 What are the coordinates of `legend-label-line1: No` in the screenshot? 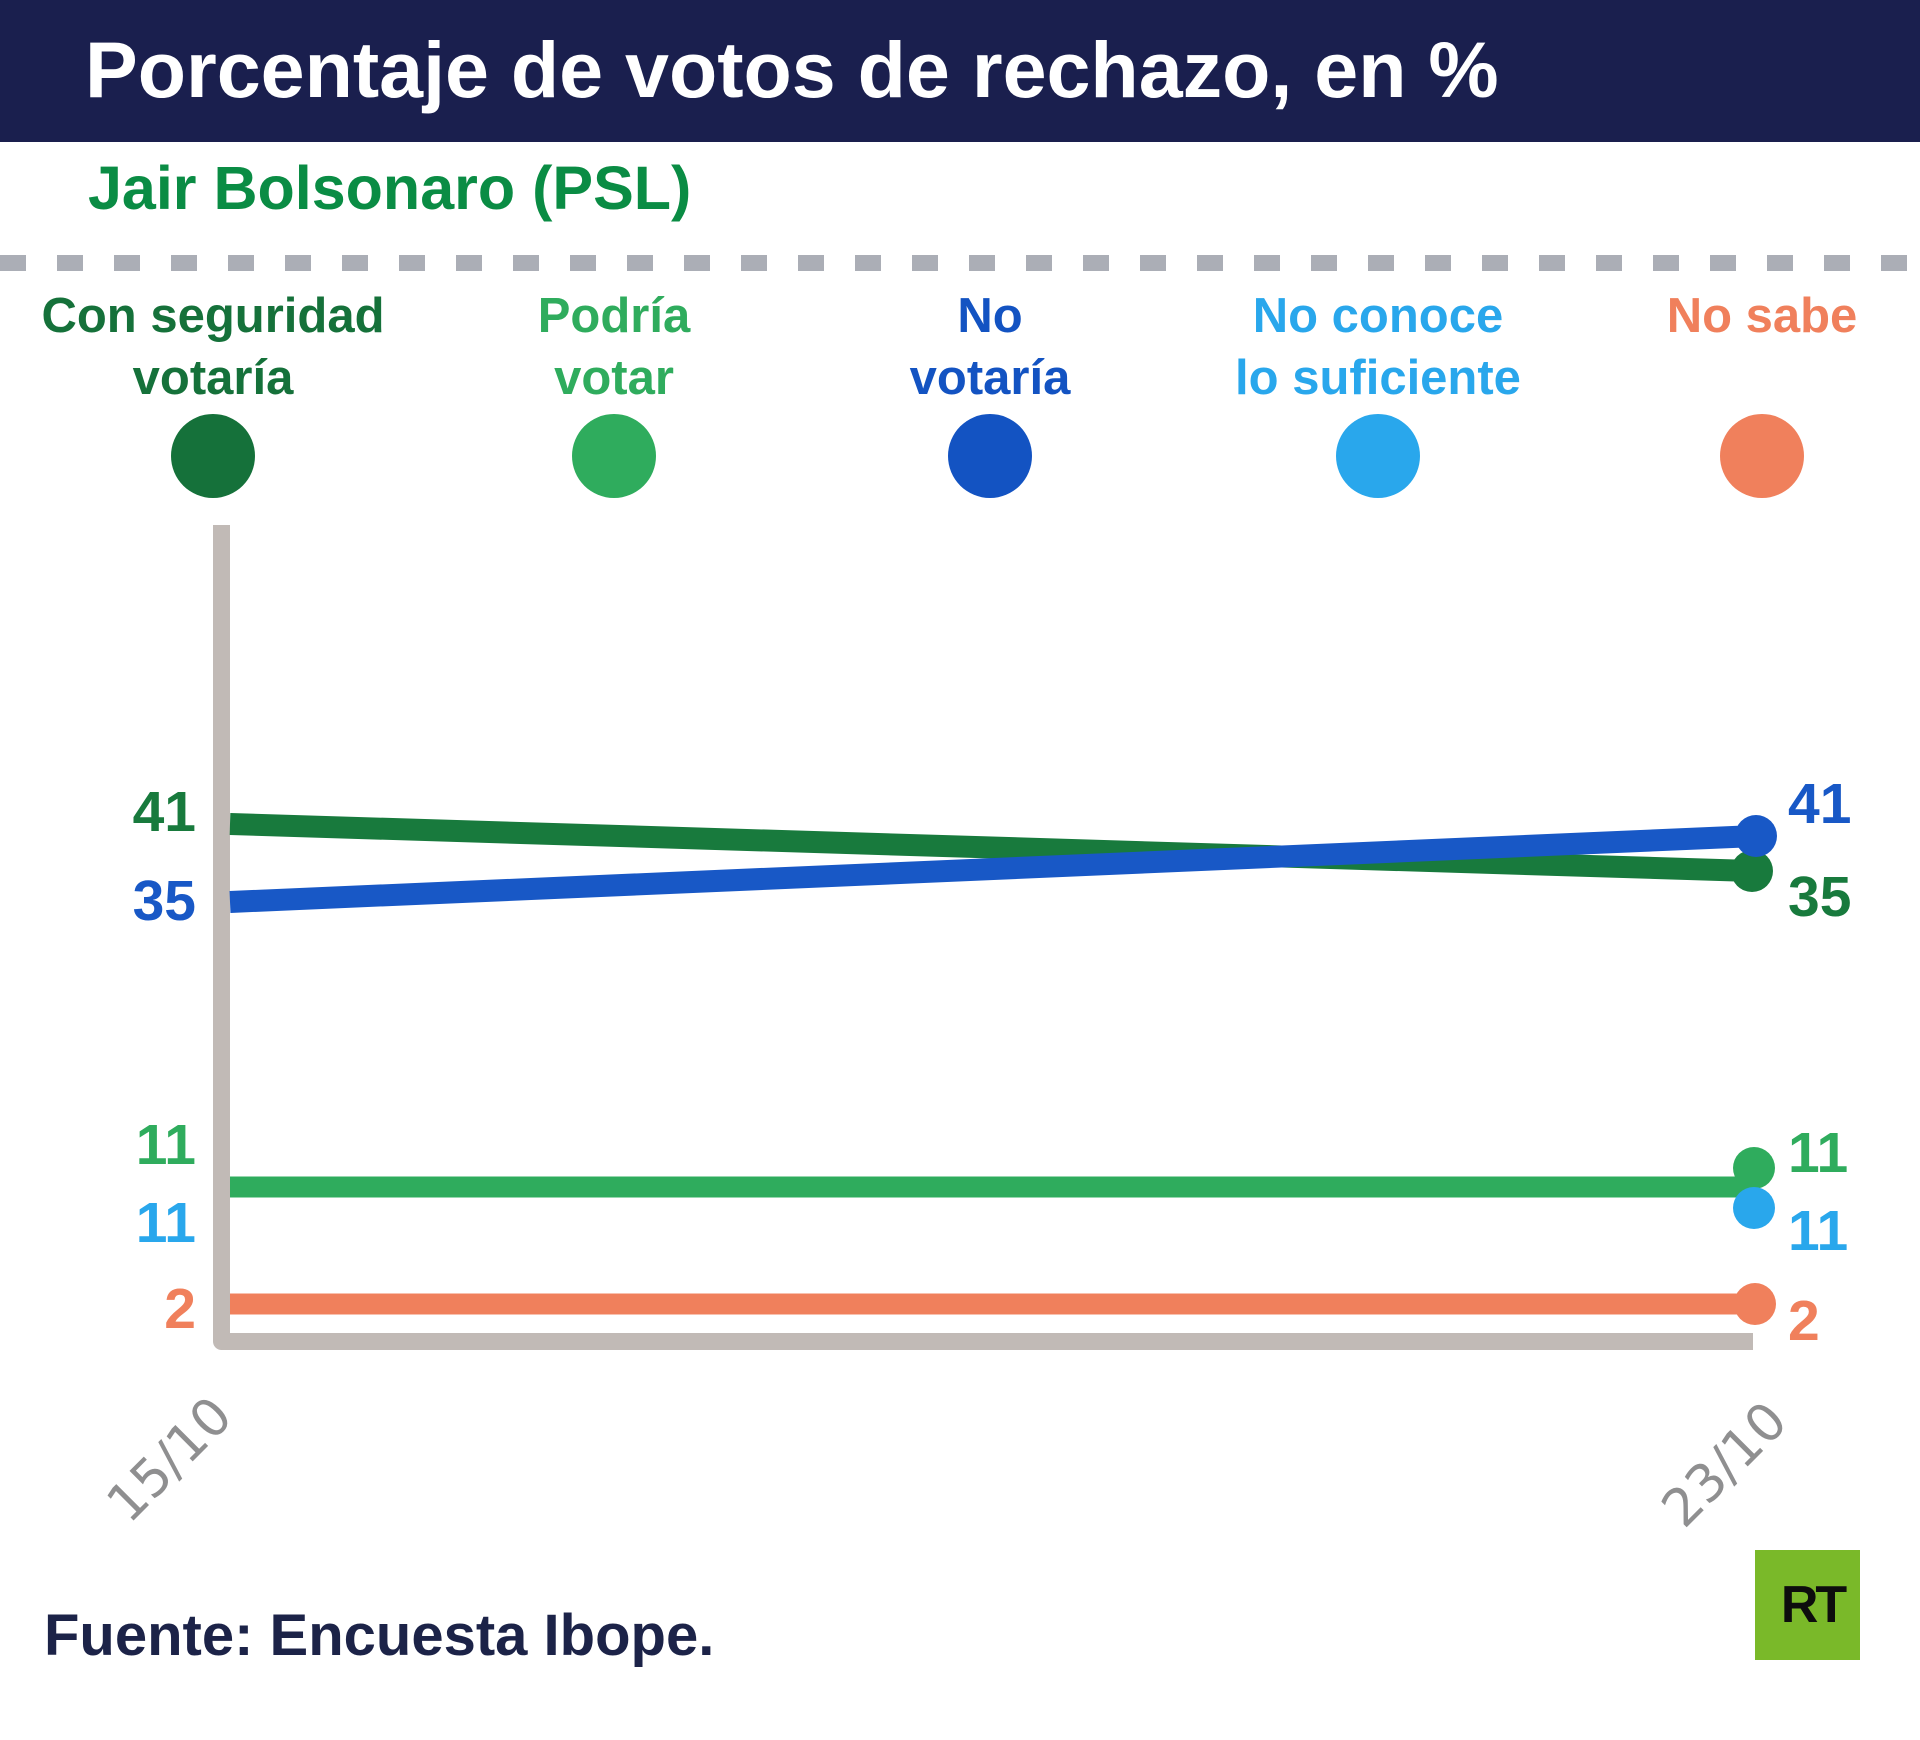 It's located at (990, 316).